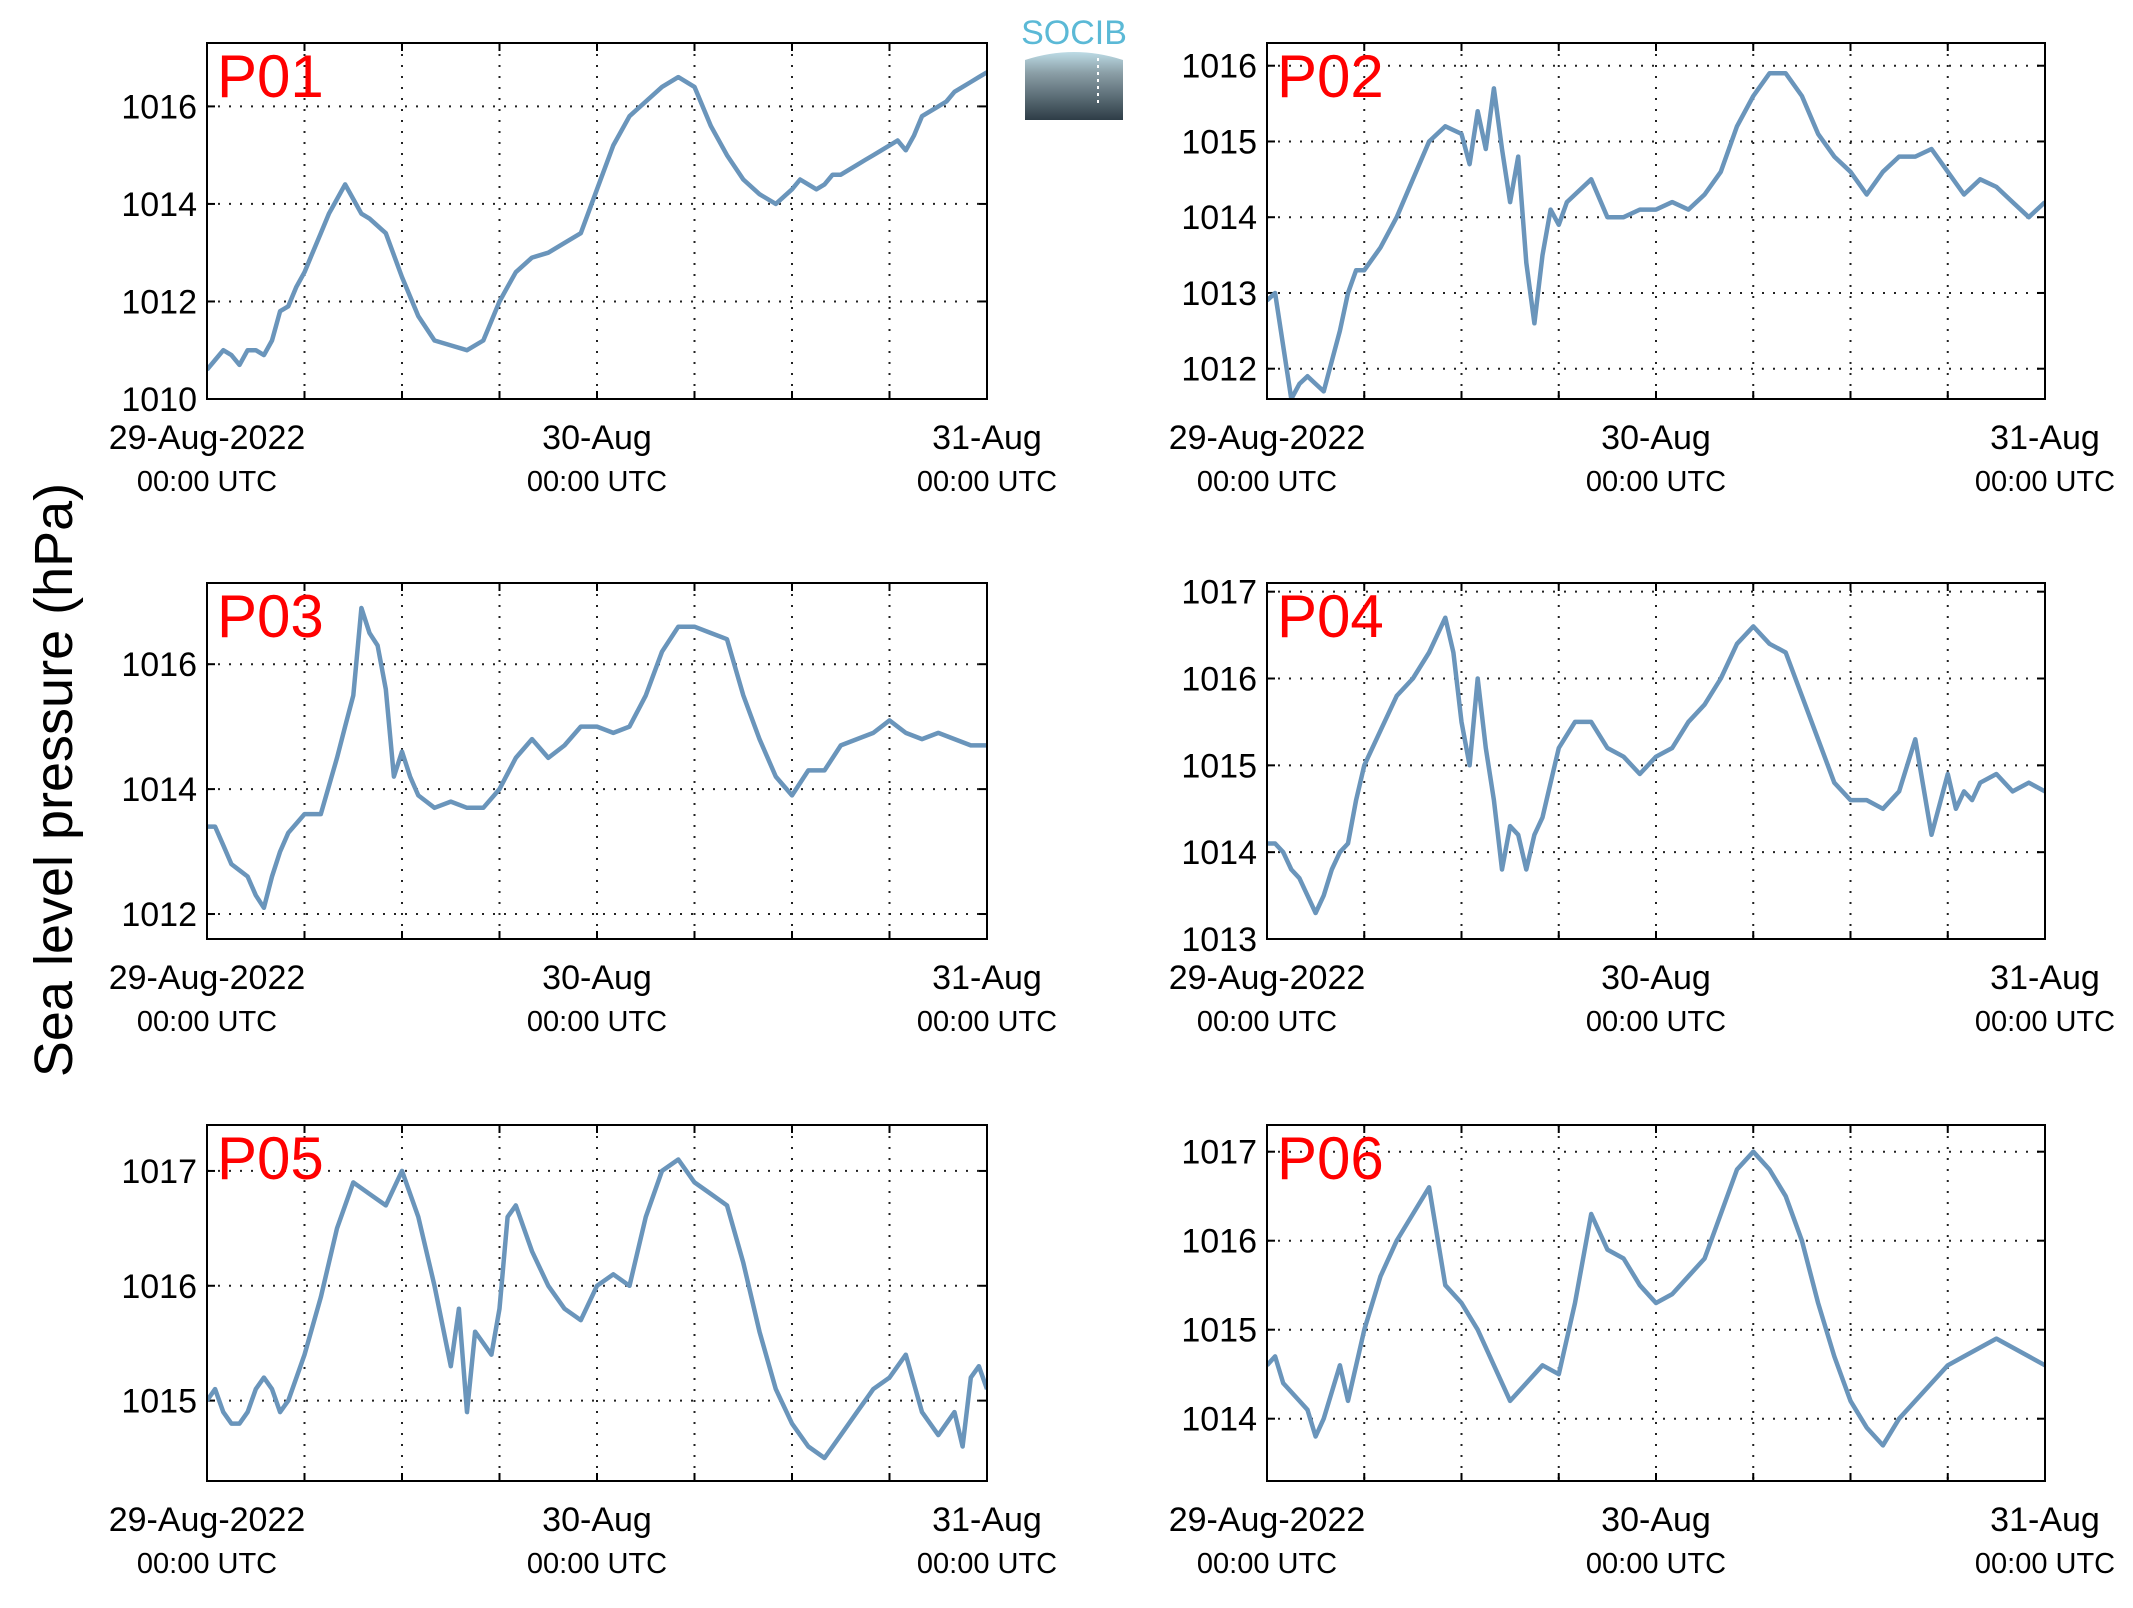  What do you see at coordinates (159, 400) in the screenshot?
I see `y-tick-label: 1010` at bounding box center [159, 400].